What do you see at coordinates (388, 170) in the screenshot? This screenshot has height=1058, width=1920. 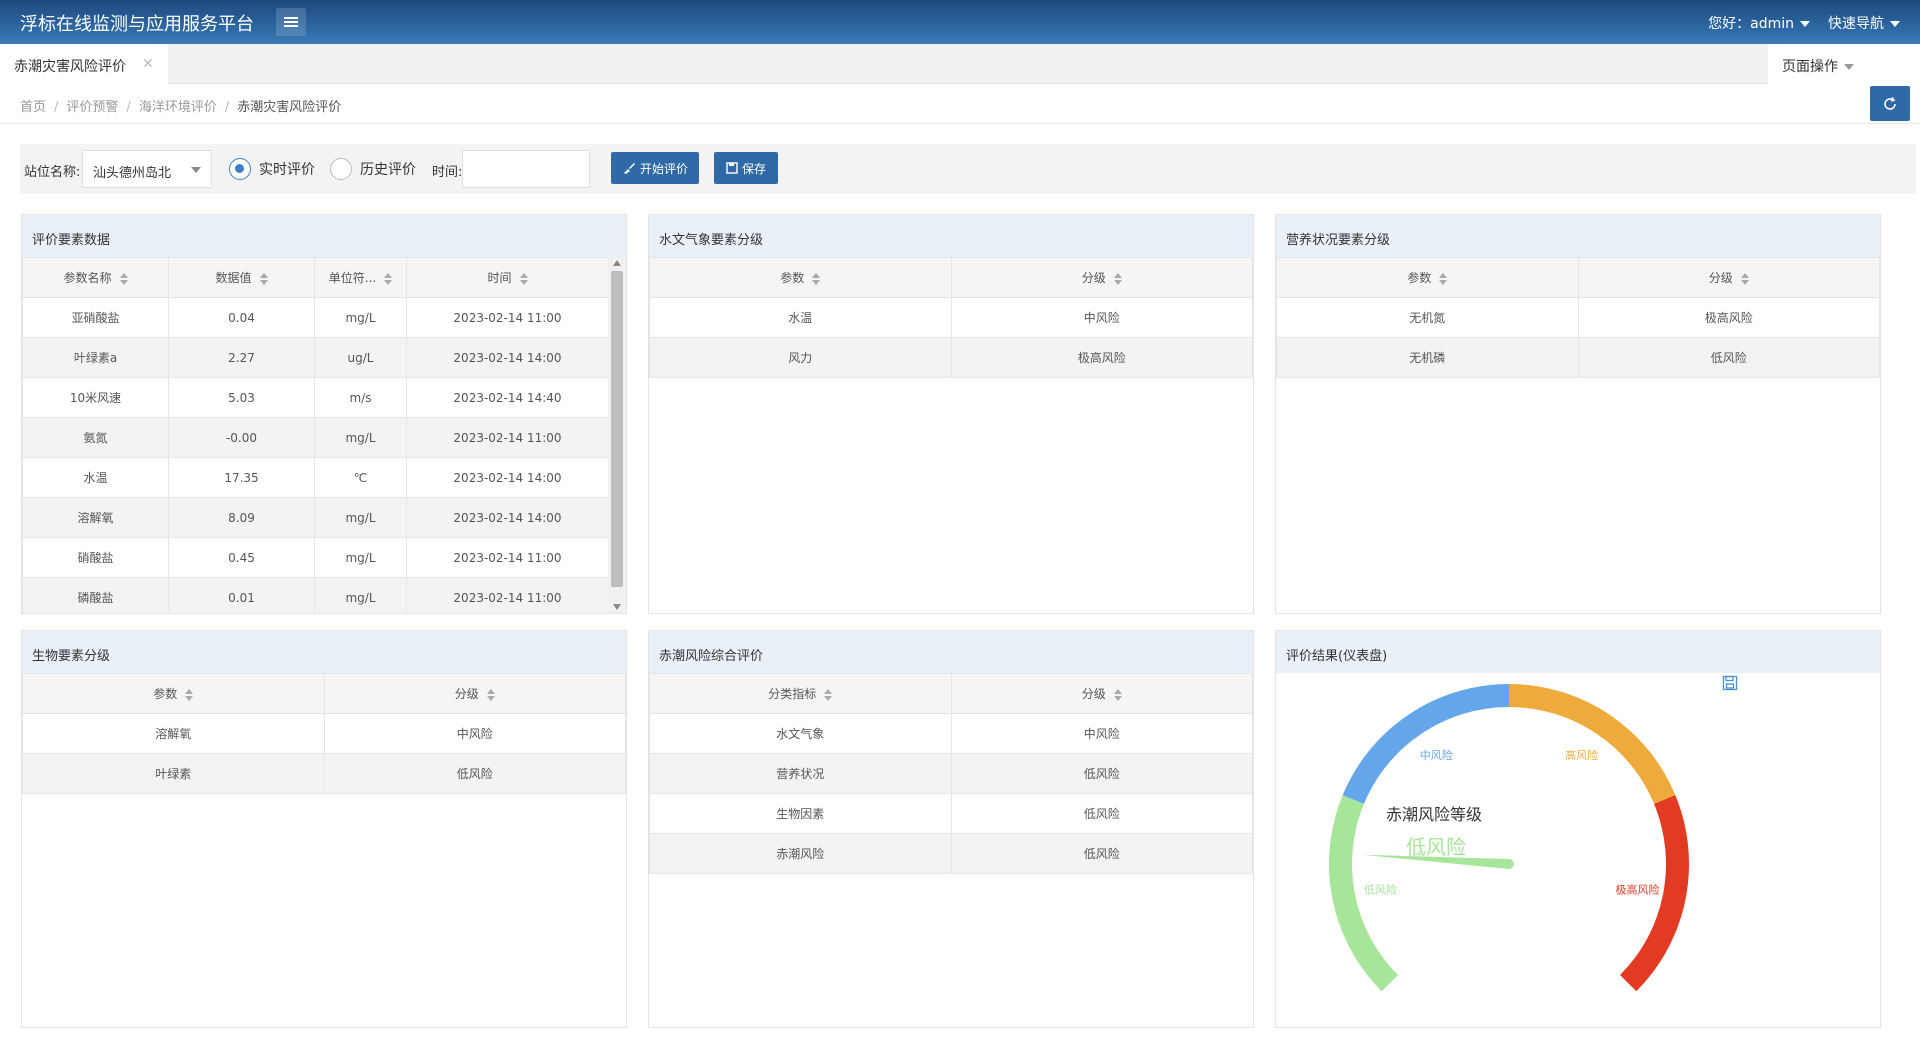 I see `radio-history-label: 历史评价` at bounding box center [388, 170].